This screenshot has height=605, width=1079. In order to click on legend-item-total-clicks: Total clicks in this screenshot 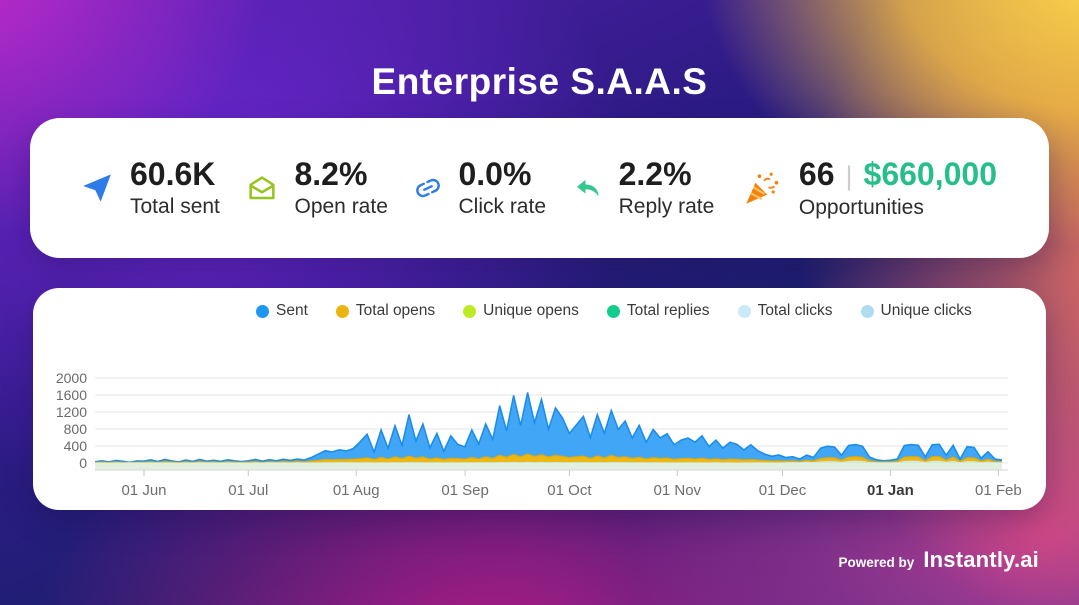, I will do `click(785, 311)`.